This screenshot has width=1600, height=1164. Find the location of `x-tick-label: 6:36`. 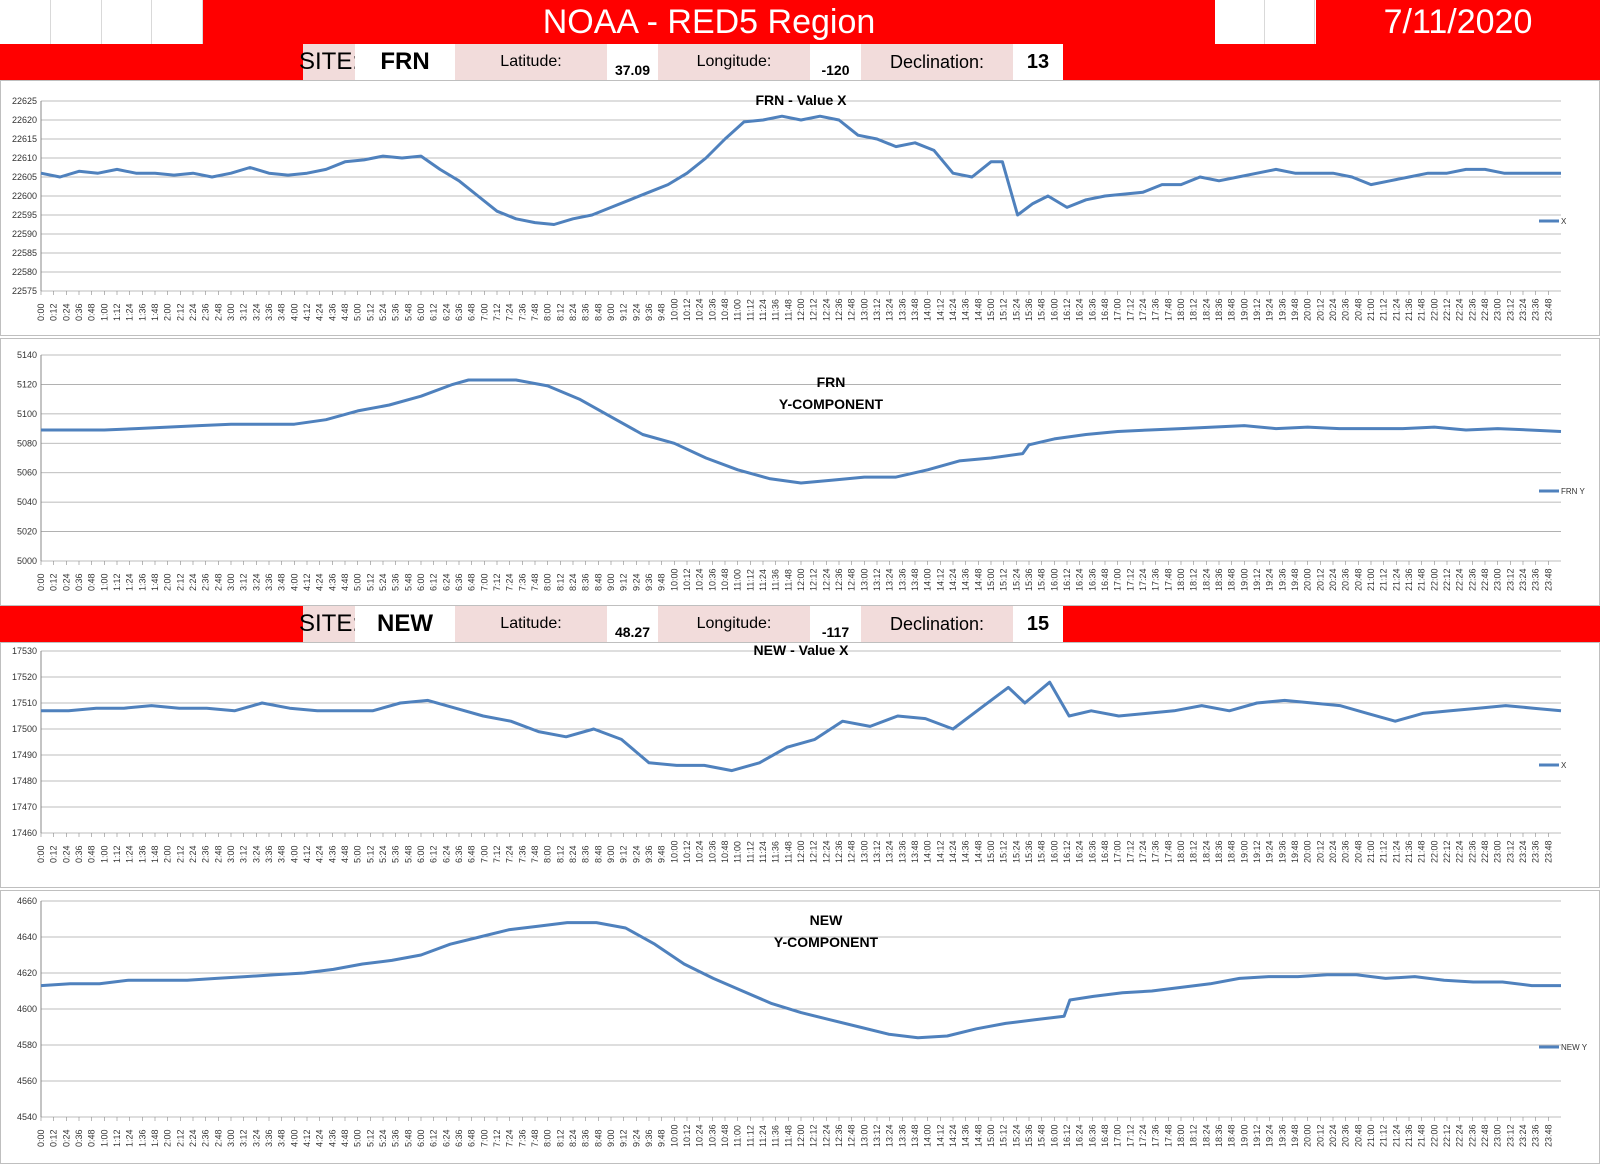

x-tick-label: 6:36 is located at coordinates (459, 582).